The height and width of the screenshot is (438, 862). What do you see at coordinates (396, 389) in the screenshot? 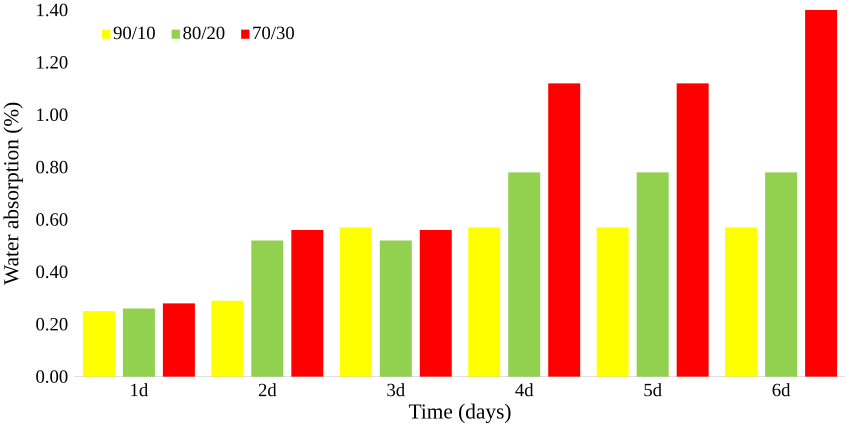
I see `x-tick-label: 3d` at bounding box center [396, 389].